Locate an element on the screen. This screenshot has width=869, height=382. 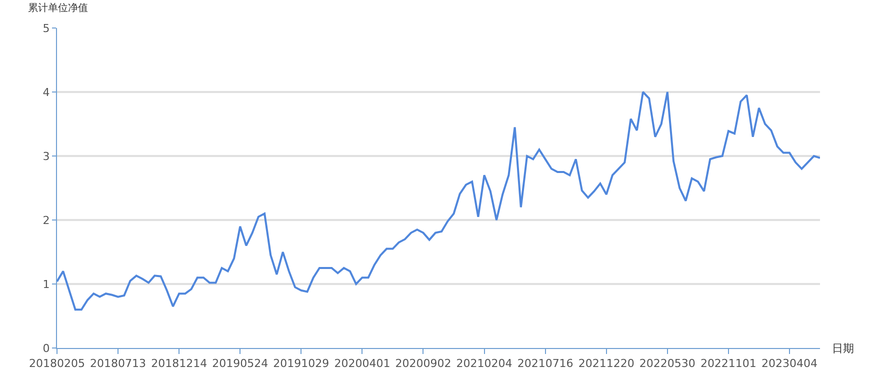
x-tick-label: 20200902 is located at coordinates (423, 363).